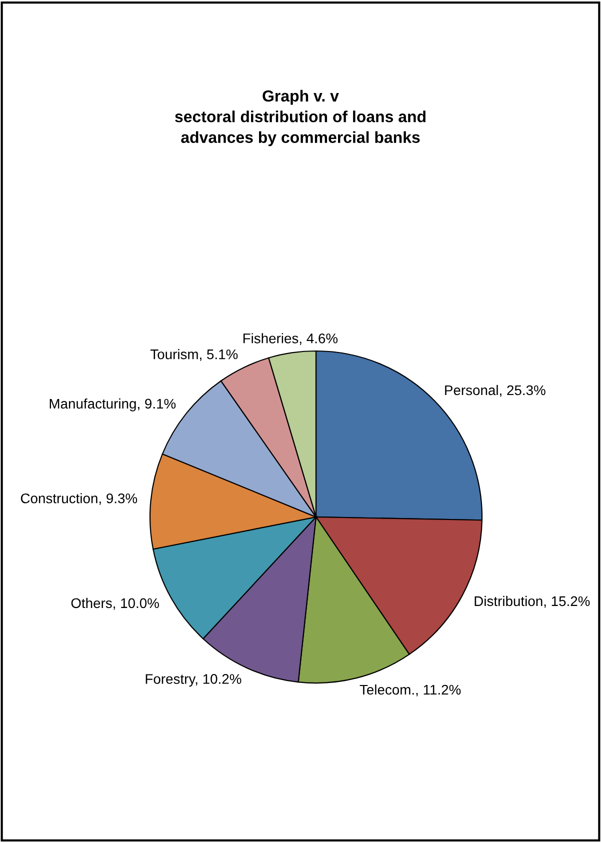  Describe the element at coordinates (113, 405) in the screenshot. I see `slice-label: Manufacturing, 9.1%` at that location.